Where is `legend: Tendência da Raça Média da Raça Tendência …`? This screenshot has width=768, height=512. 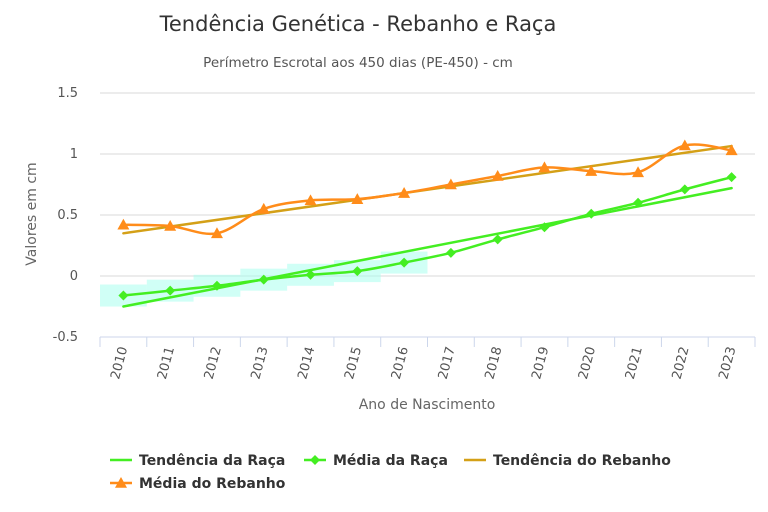
legend: Tendência da Raça Média da Raça Tendência … is located at coordinates (390, 472).